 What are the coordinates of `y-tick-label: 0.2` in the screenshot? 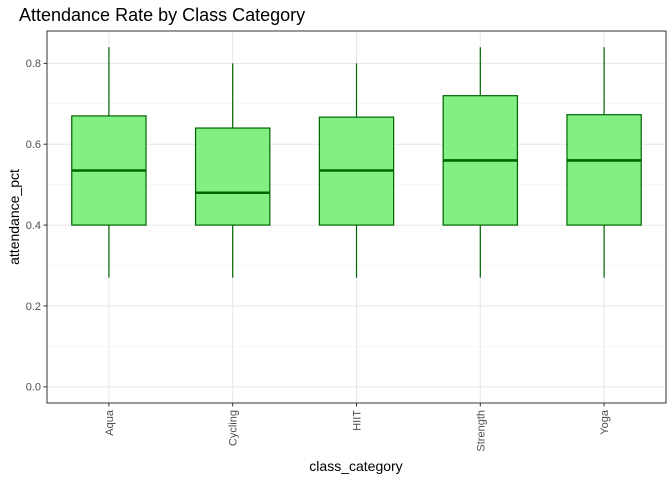 It's located at (33, 307).